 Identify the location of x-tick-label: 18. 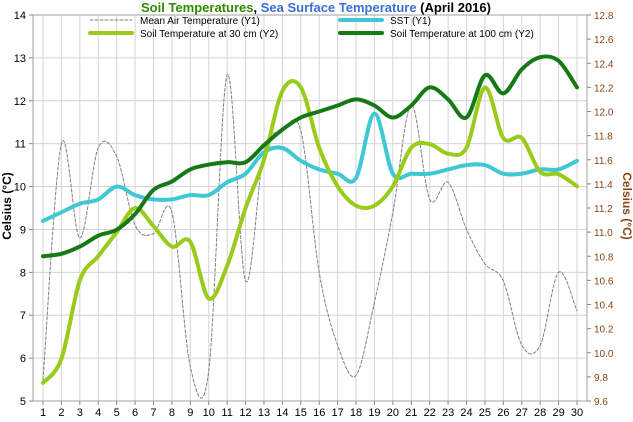
(356, 412).